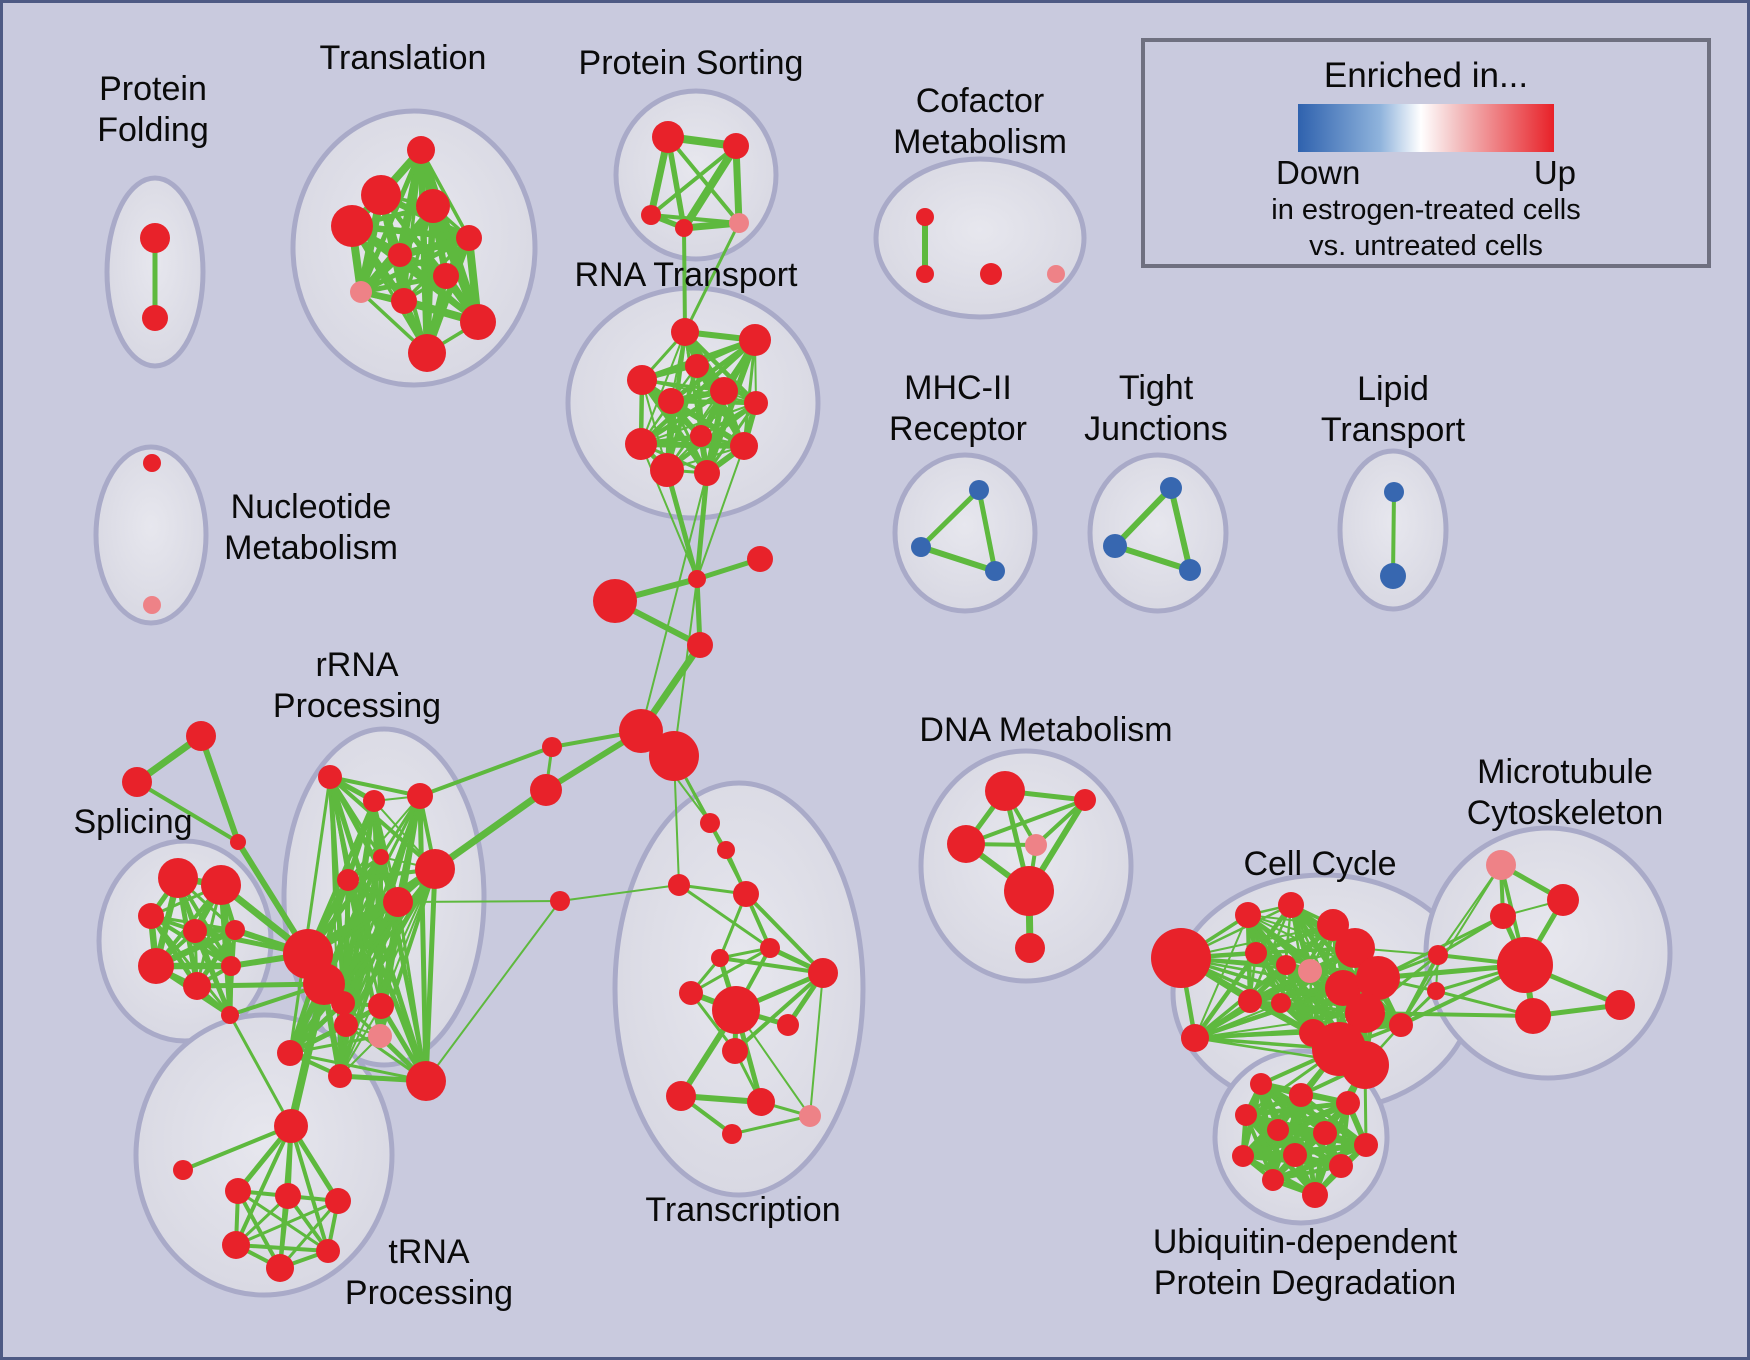 The image size is (1750, 1360). What do you see at coordinates (1025, 822) in the screenshot?
I see `dna-metabolism-edge` at bounding box center [1025, 822].